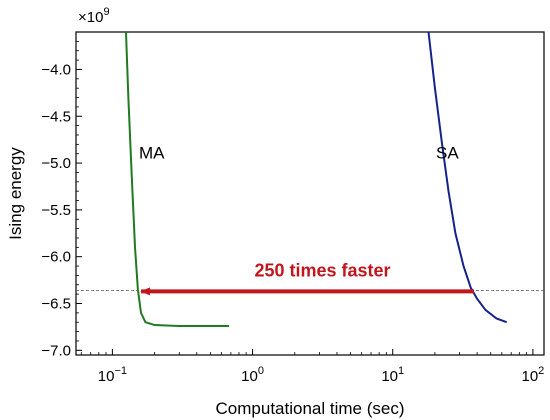  I want to click on y-axis-multiplier: ×10⁹, so click(94, 16).